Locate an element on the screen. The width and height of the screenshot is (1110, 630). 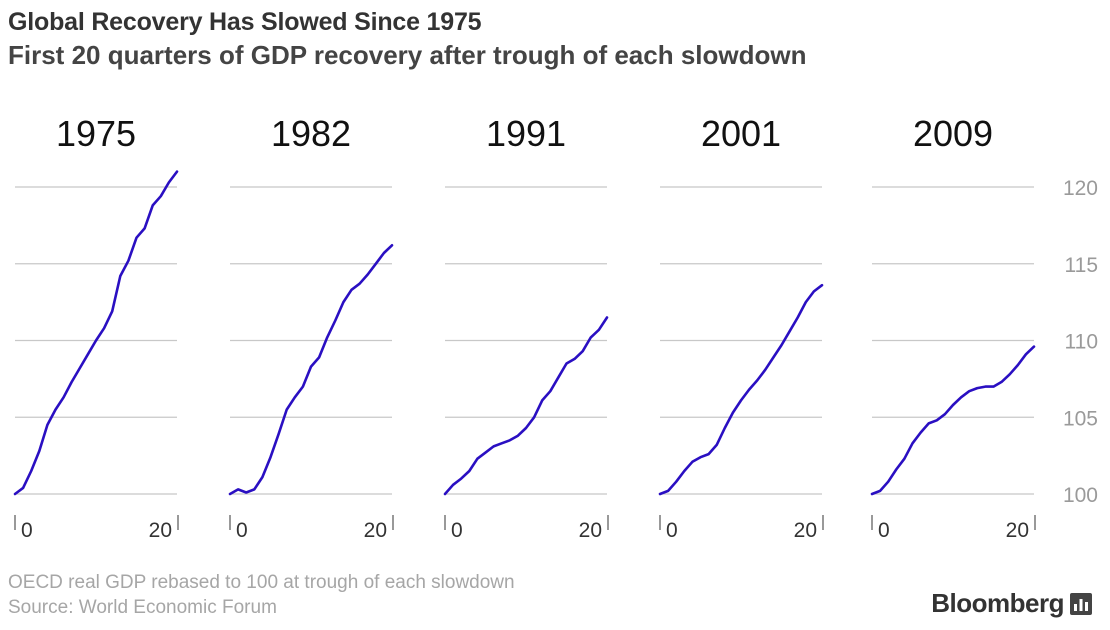
brand-logo: Bloomberg is located at coordinates (1011, 603).